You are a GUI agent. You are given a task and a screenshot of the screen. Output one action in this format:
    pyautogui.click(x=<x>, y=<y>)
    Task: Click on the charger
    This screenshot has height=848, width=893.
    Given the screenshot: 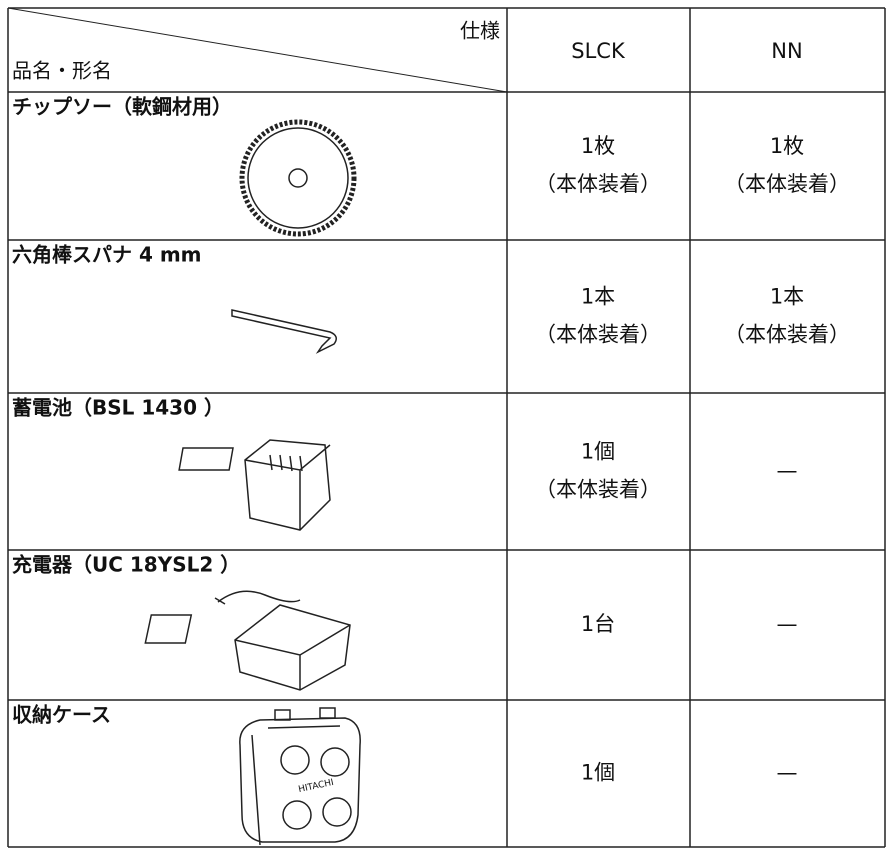 What is the action you would take?
    pyautogui.click(x=247, y=640)
    